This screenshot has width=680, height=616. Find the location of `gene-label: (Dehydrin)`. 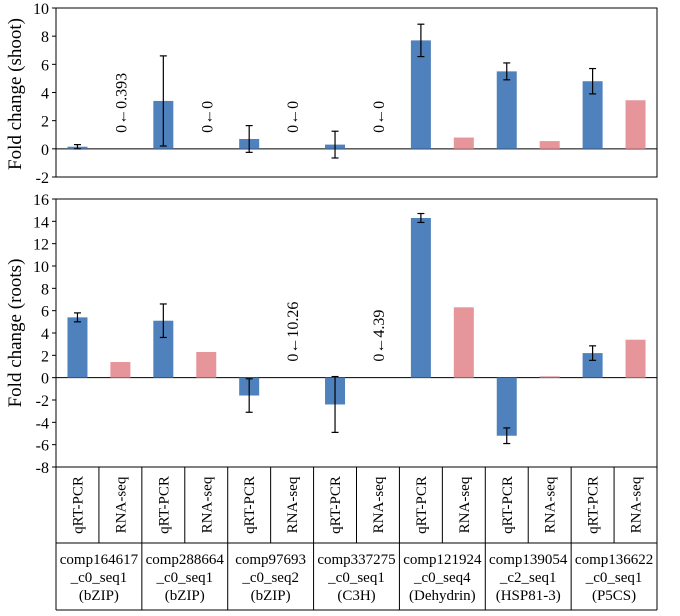

gene-label: (Dehydrin) is located at coordinates (442, 596).